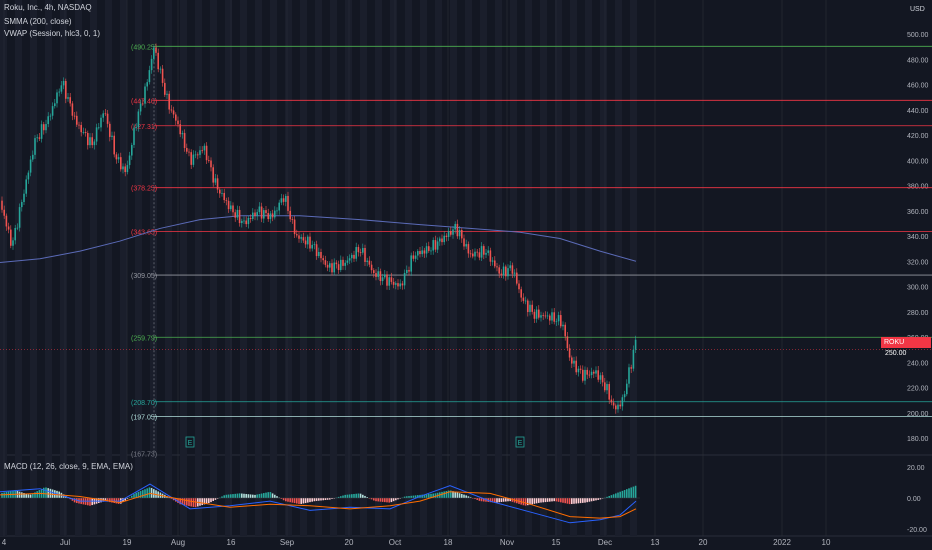 Image resolution: width=932 pixels, height=550 pixels. Describe the element at coordinates (144, 454) in the screenshot. I see `fib-level-label: (167.73)` at that location.